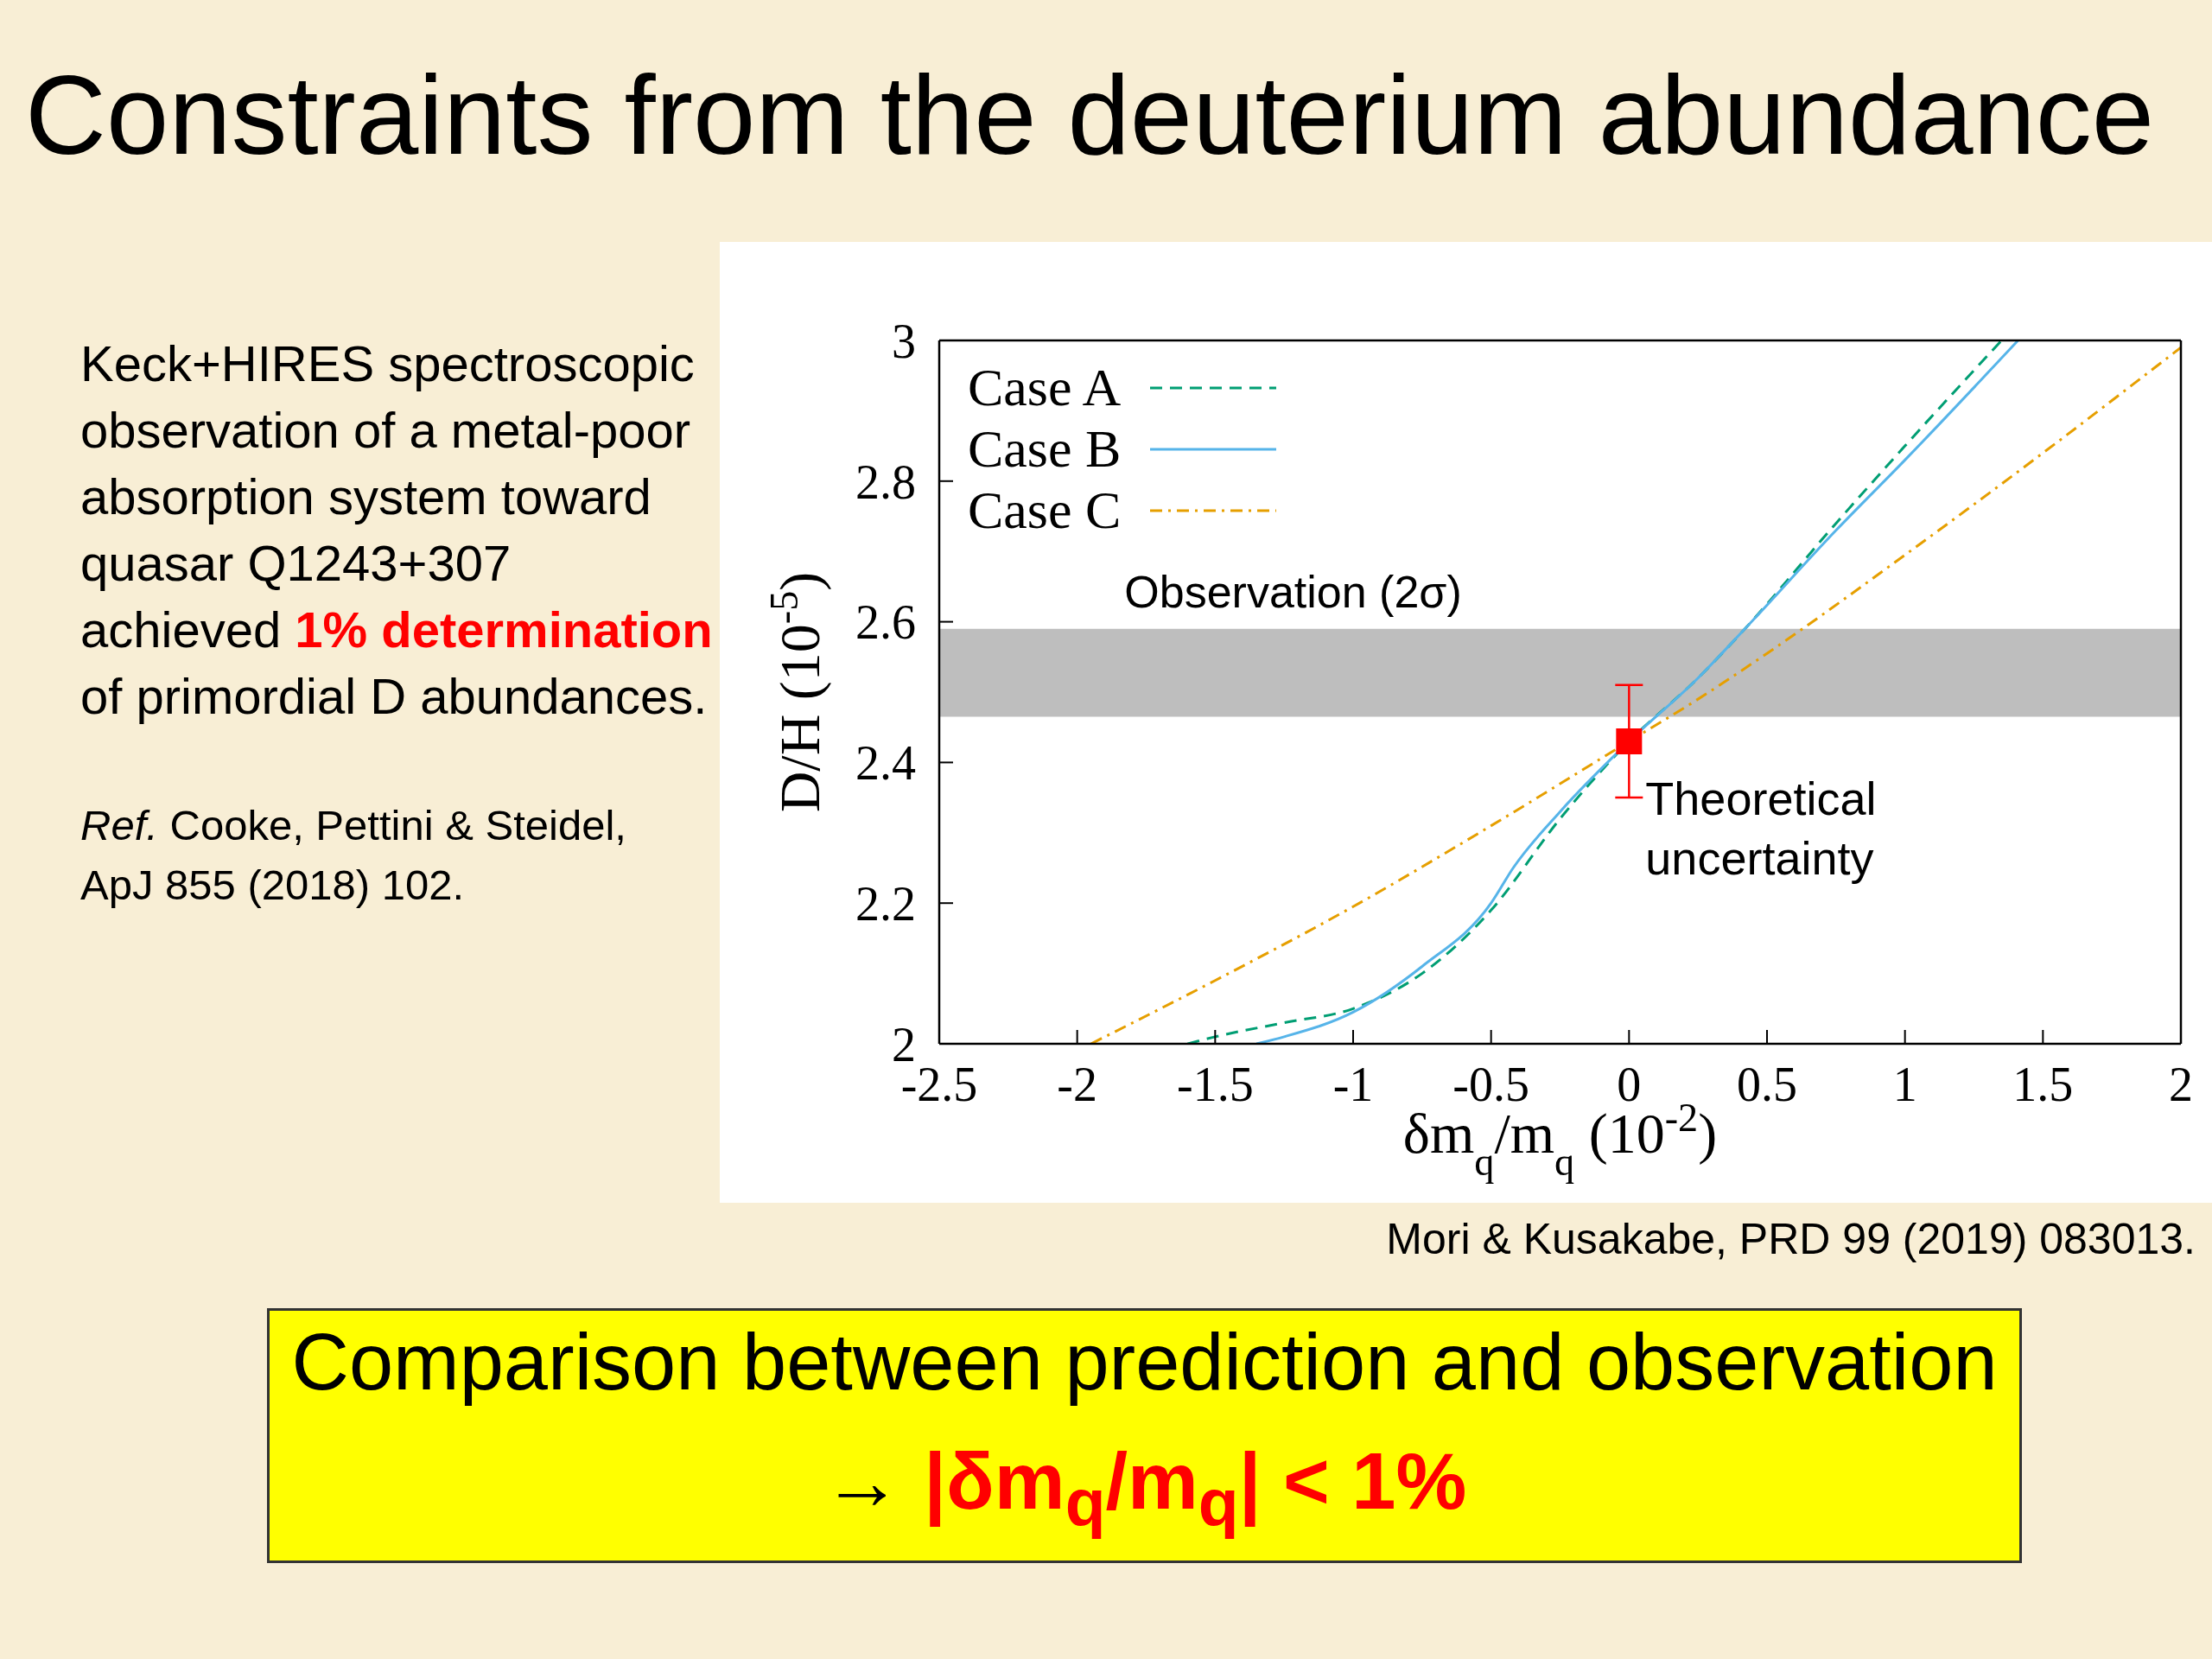 The width and height of the screenshot is (2212, 1659). What do you see at coordinates (1144, 1362) in the screenshot?
I see `text: Comparison between prediction and observation` at bounding box center [1144, 1362].